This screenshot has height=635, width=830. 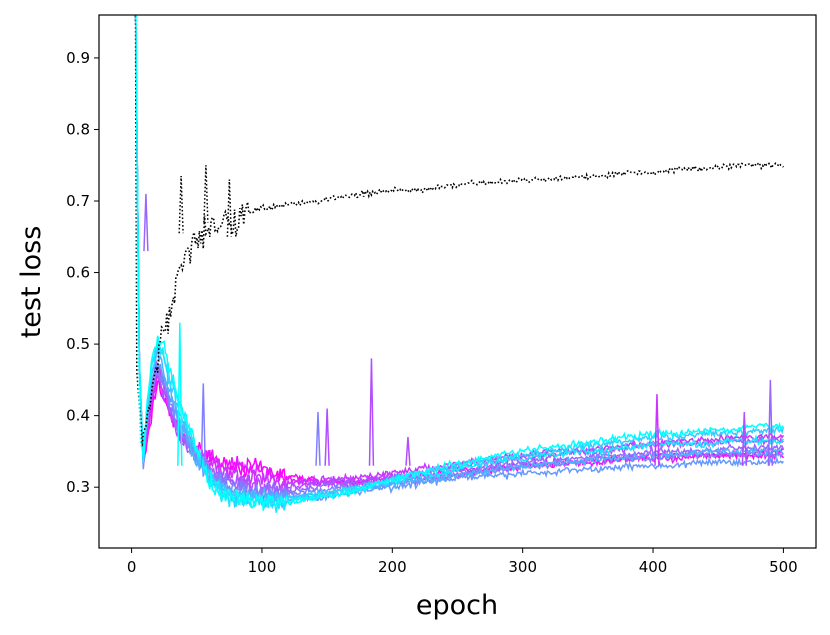 What do you see at coordinates (78, 416) in the screenshot?
I see `y-tick-label-0.4: 0.4` at bounding box center [78, 416].